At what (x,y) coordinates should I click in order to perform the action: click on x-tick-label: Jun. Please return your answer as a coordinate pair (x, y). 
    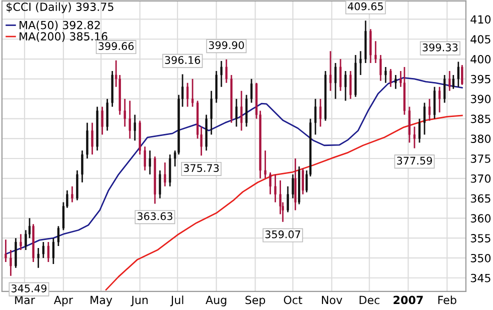
    Looking at the image, I should click on (139, 301).